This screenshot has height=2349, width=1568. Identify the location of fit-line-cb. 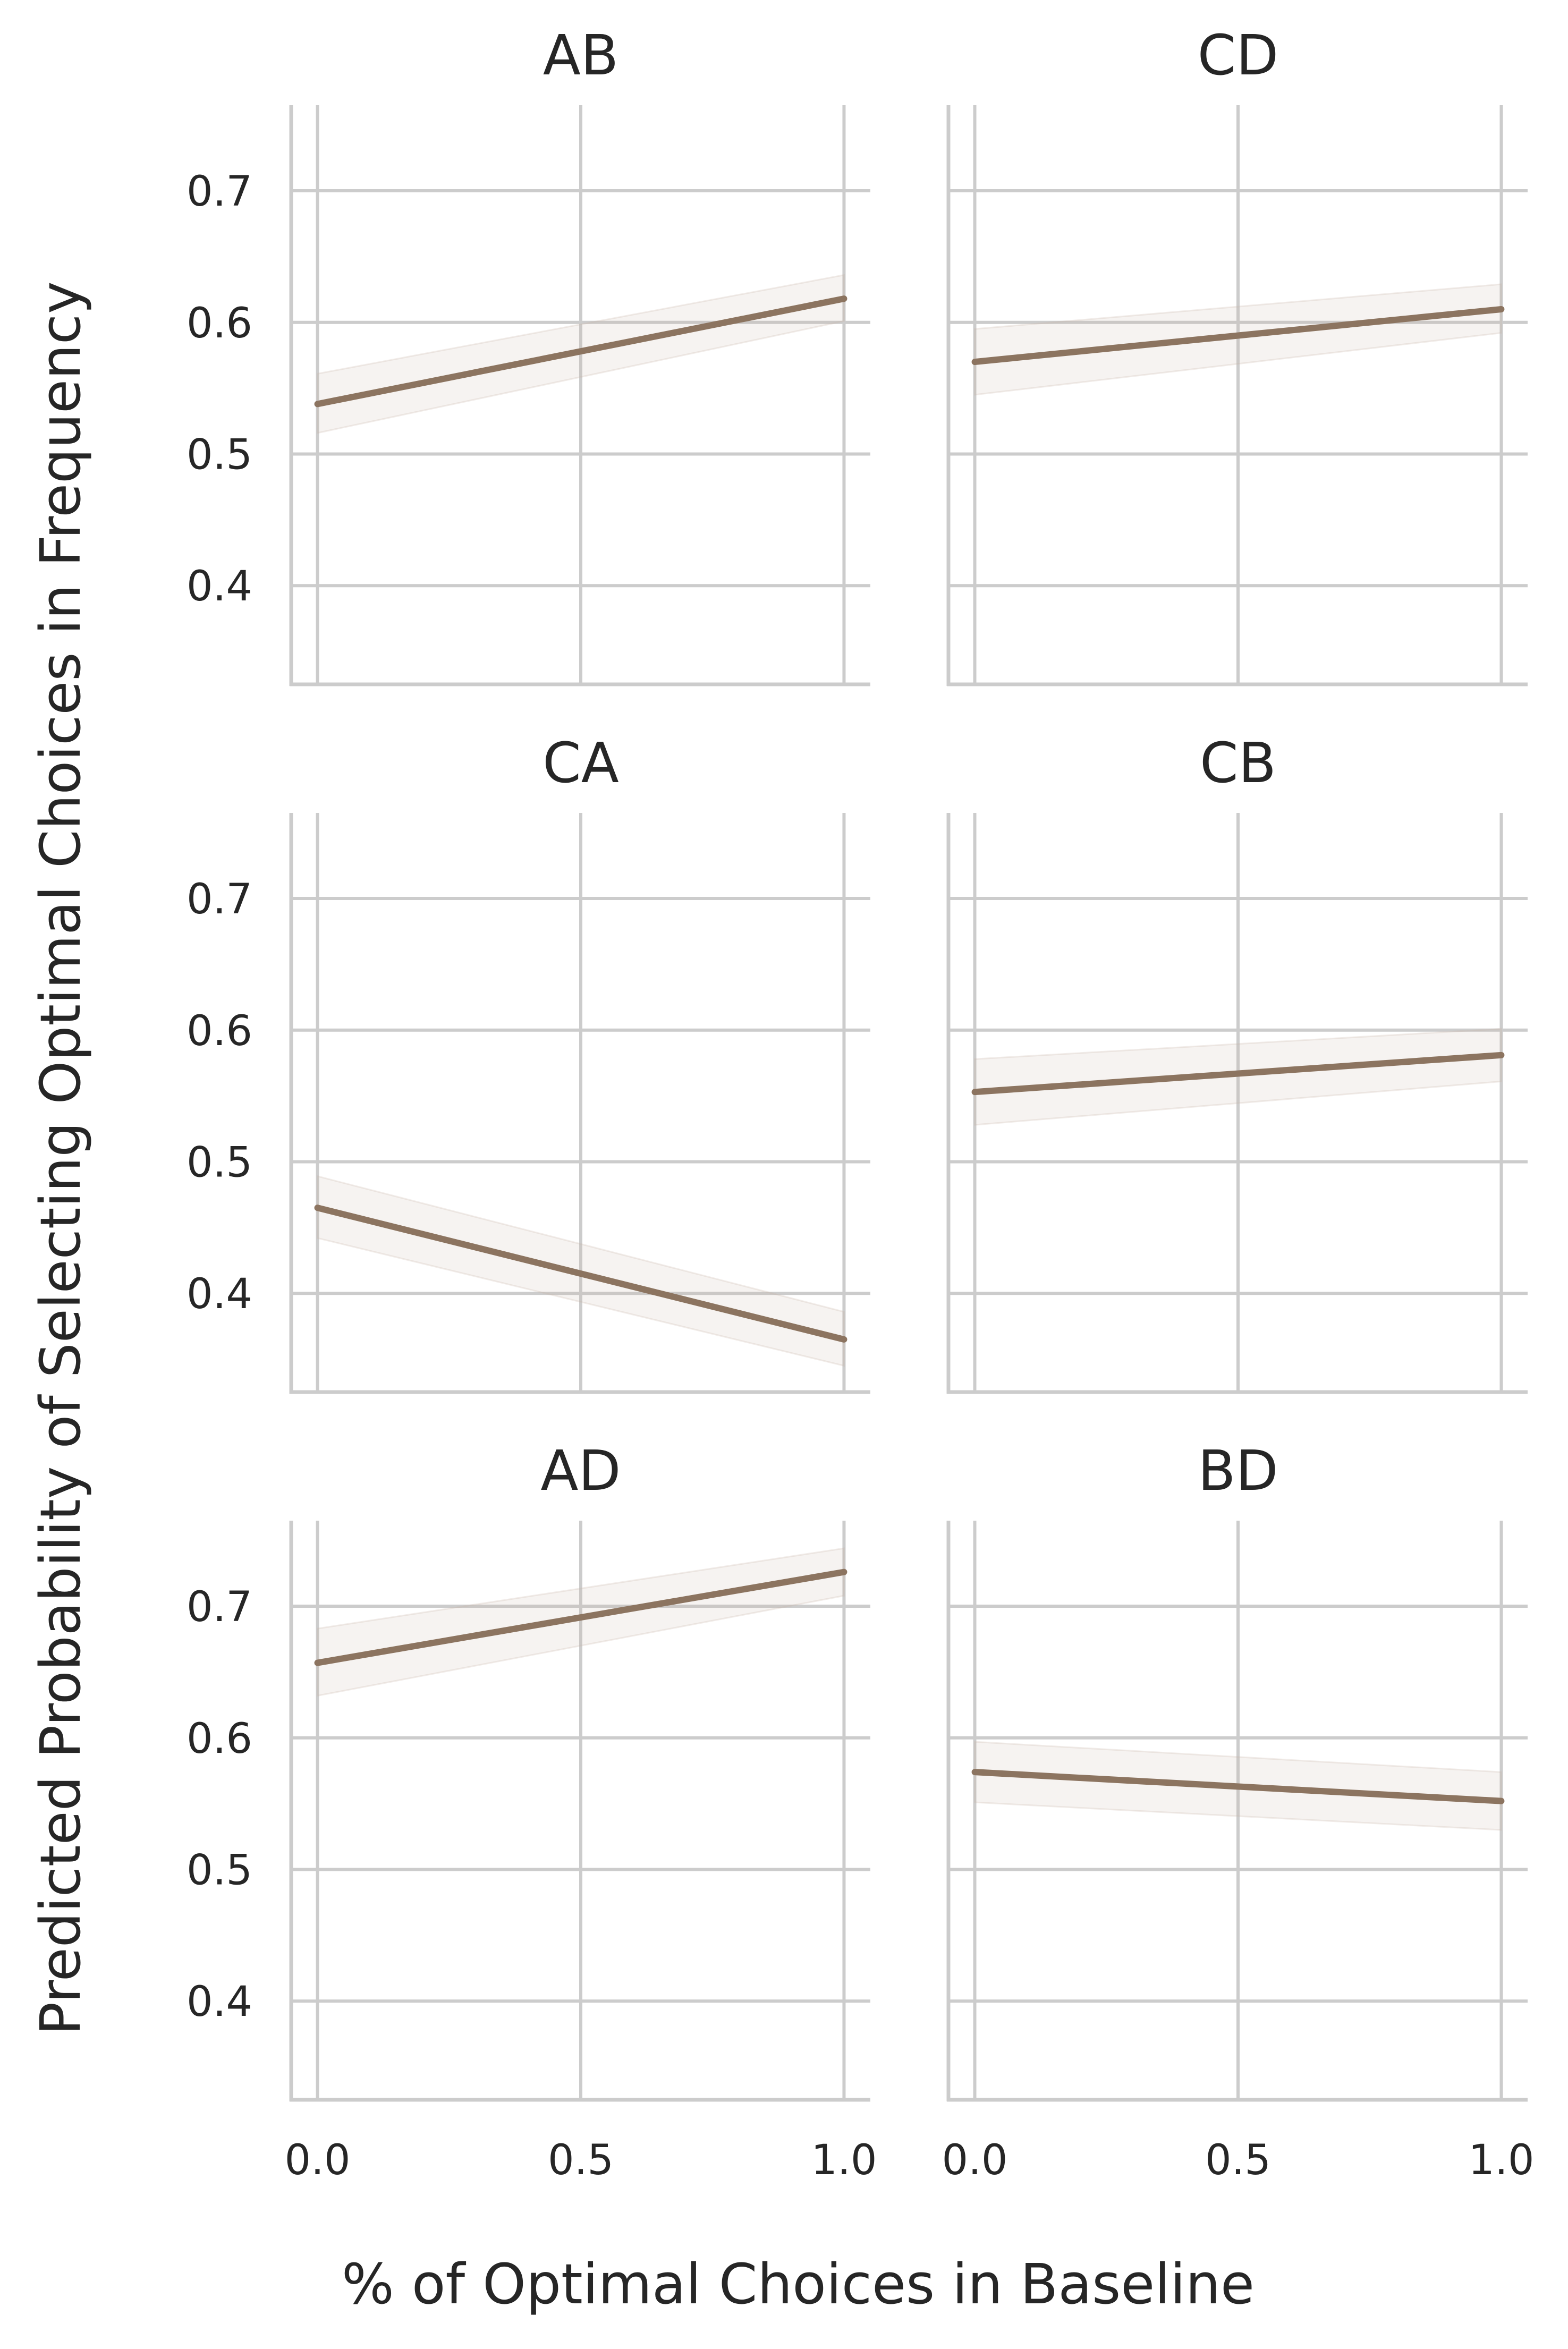
(1238, 1074).